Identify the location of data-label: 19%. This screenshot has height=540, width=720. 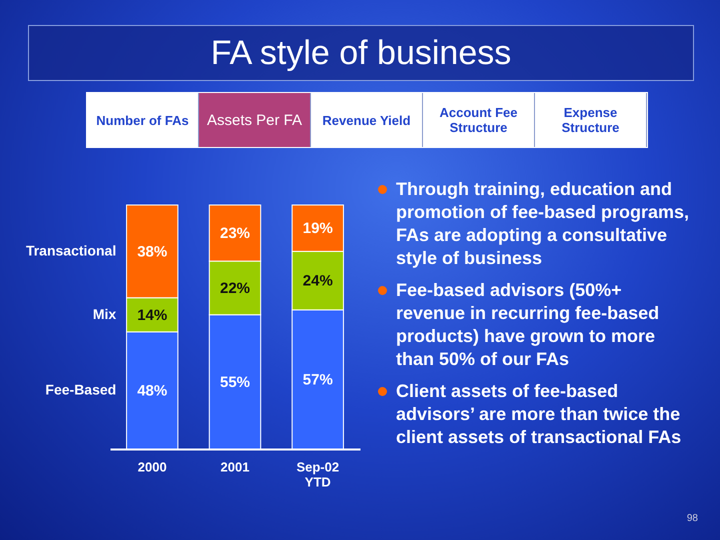
(317, 229).